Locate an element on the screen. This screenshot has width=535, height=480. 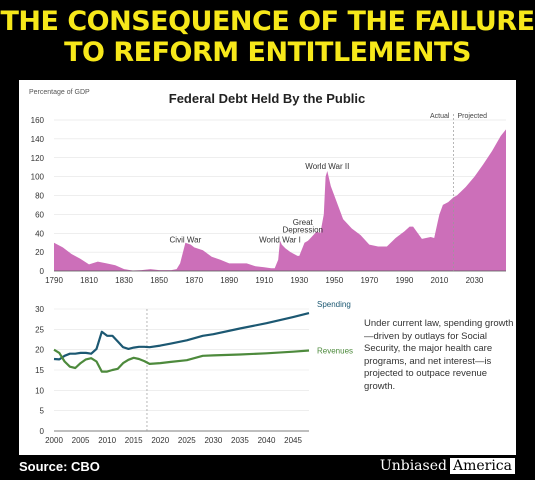
debt-x-tick-label: 1930 is located at coordinates (299, 280).